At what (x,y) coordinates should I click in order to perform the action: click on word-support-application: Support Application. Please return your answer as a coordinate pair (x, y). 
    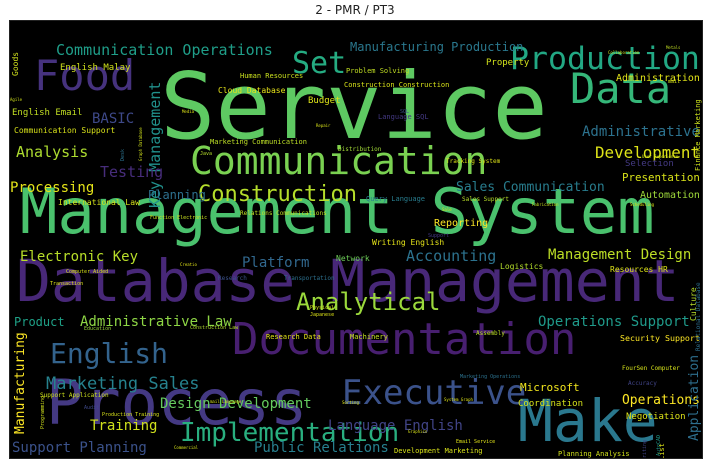
    Looking at the image, I should click on (74, 395).